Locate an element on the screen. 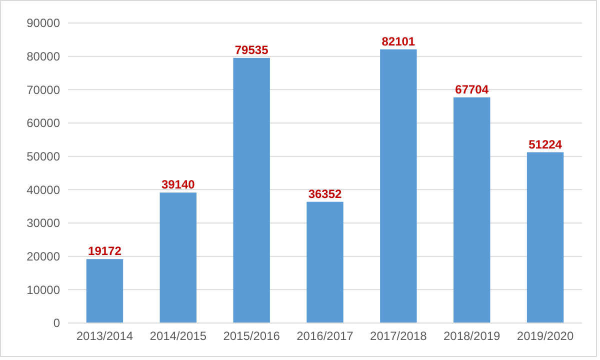  y-tick-label: 20000 is located at coordinates (43, 257).